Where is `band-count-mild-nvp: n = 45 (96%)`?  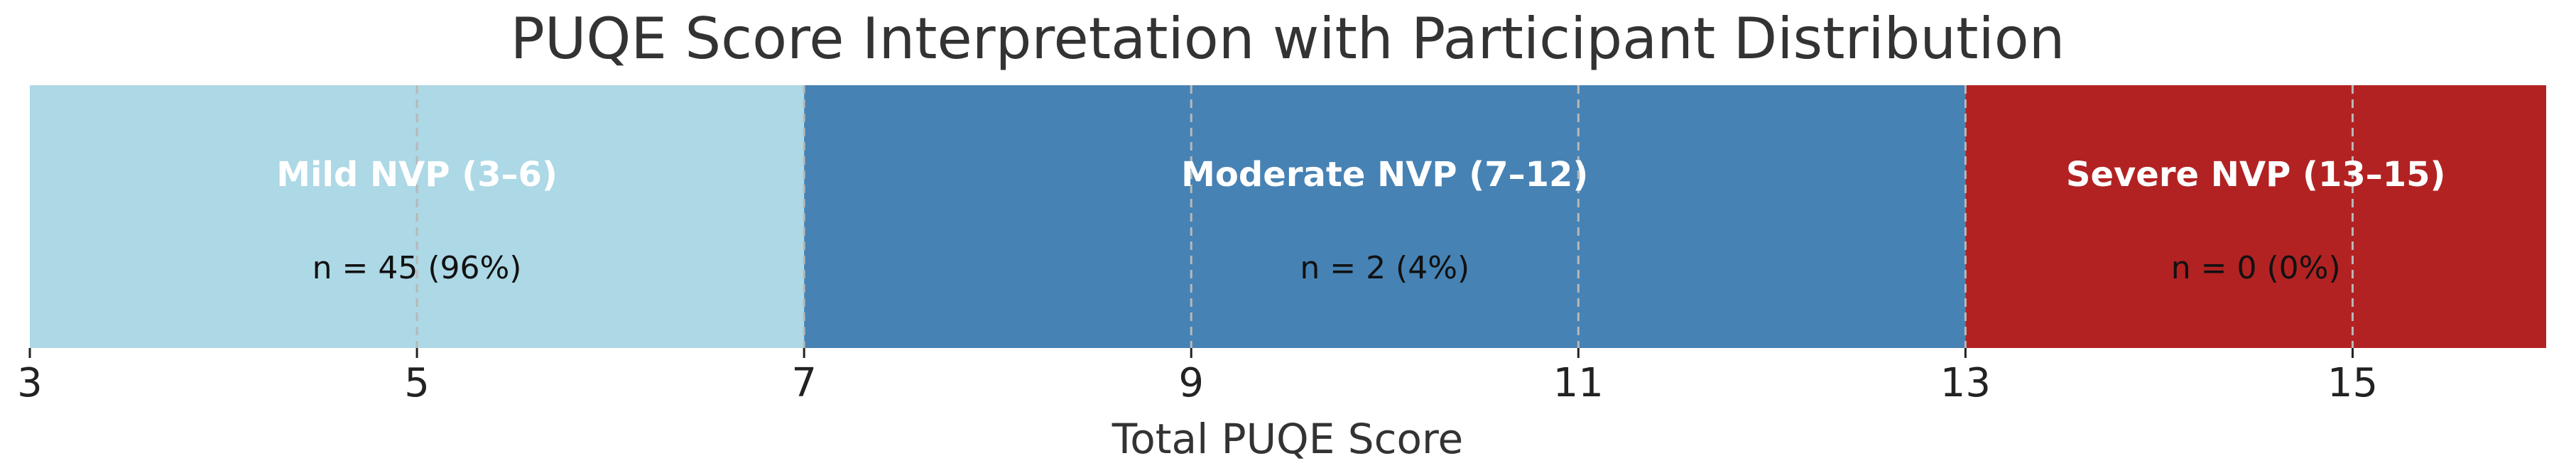 band-count-mild-nvp: n = 45 (96%) is located at coordinates (418, 268).